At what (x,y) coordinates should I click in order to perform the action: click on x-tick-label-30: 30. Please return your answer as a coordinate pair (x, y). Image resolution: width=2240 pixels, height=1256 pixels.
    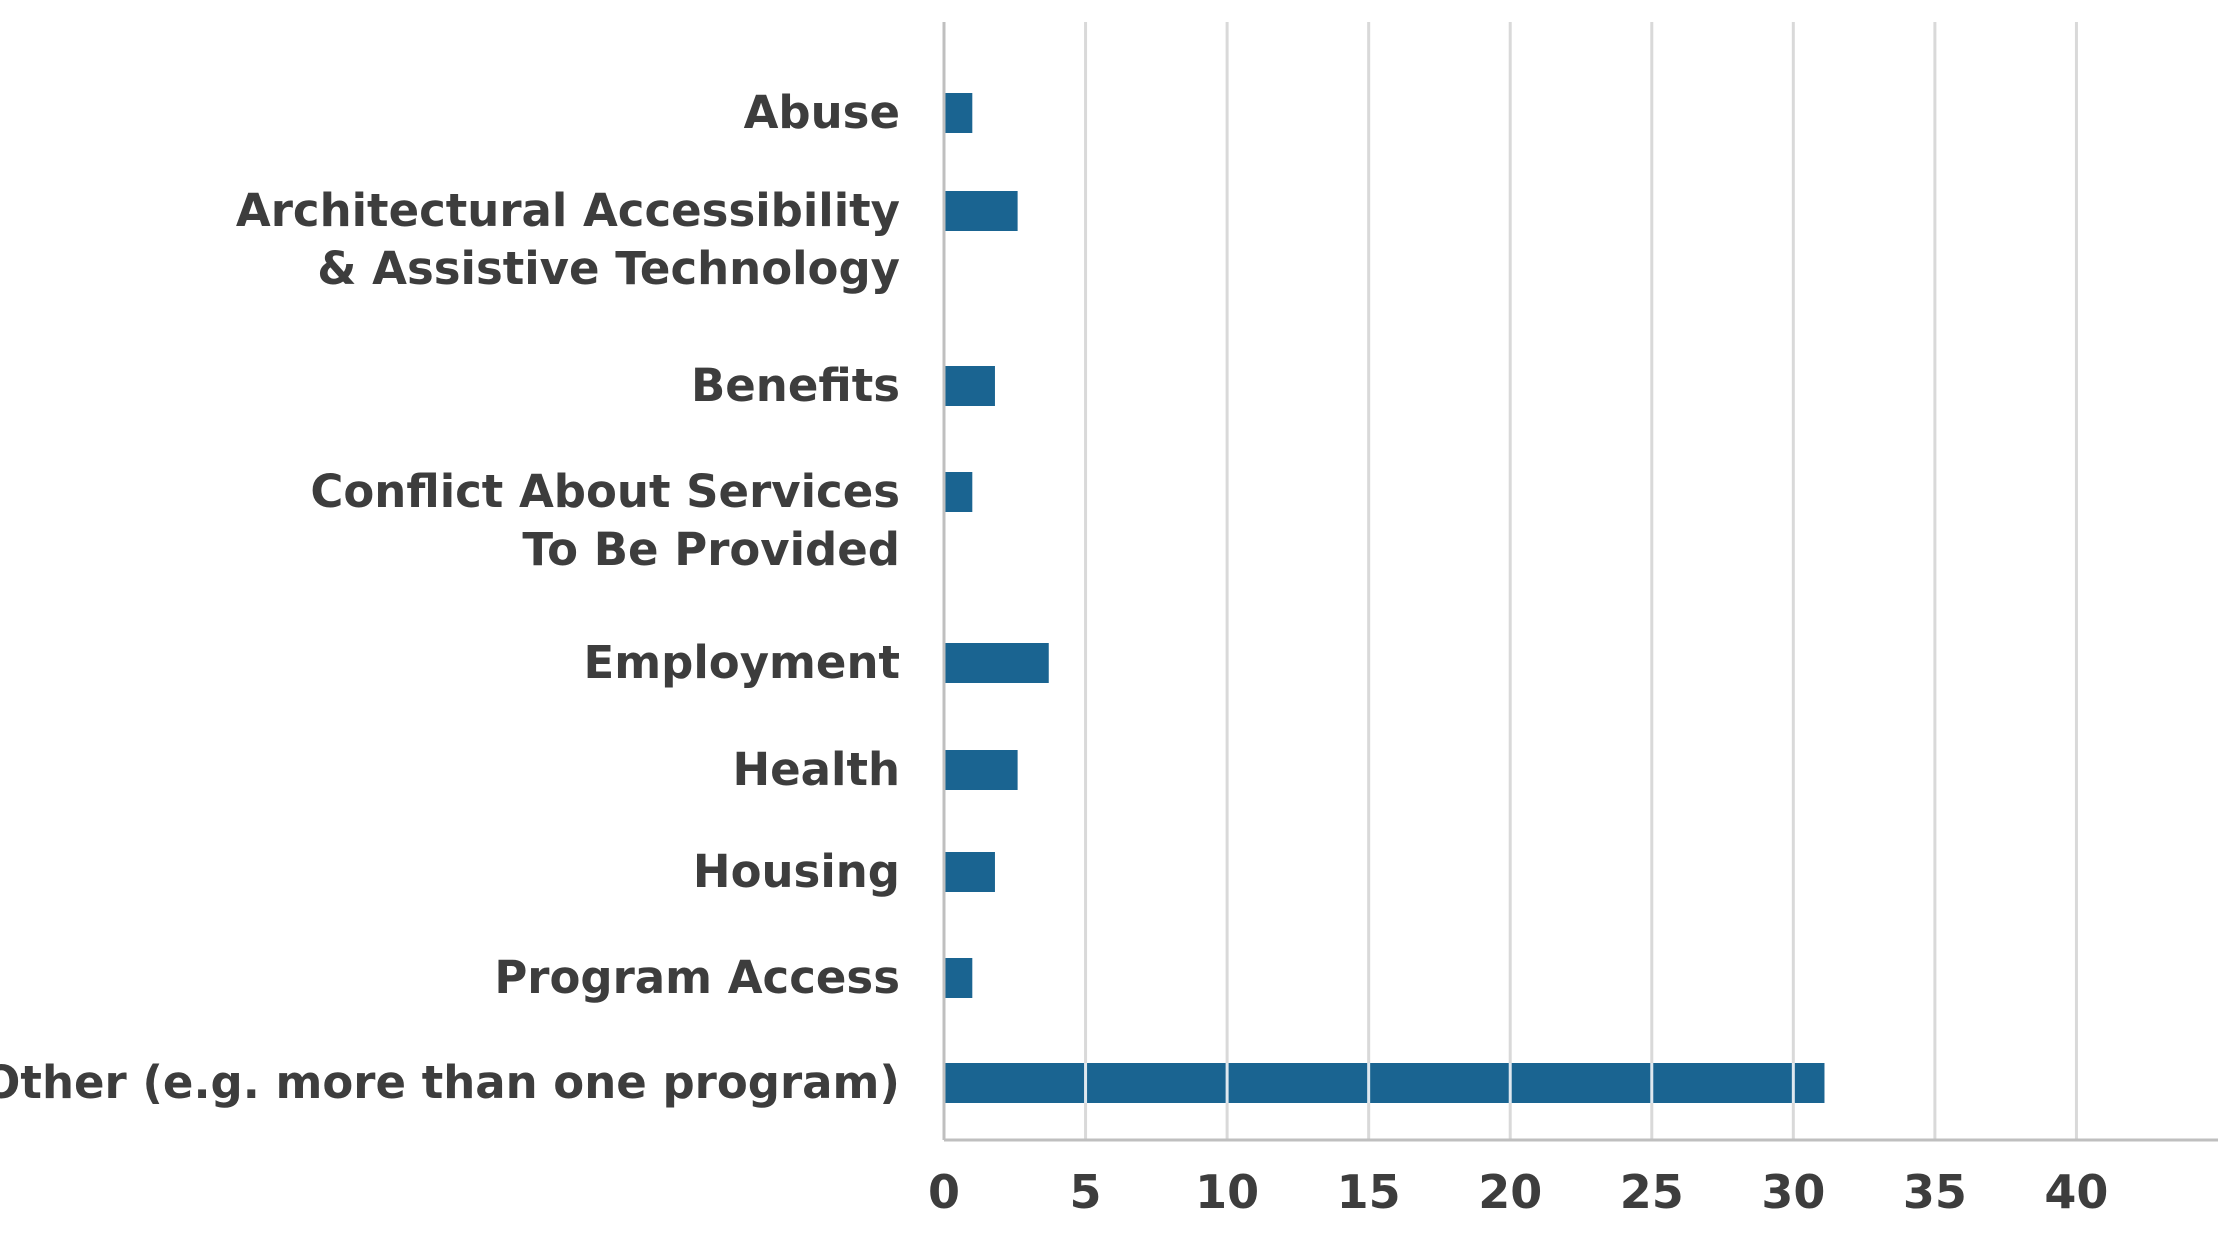
    Looking at the image, I should click on (1793, 1192).